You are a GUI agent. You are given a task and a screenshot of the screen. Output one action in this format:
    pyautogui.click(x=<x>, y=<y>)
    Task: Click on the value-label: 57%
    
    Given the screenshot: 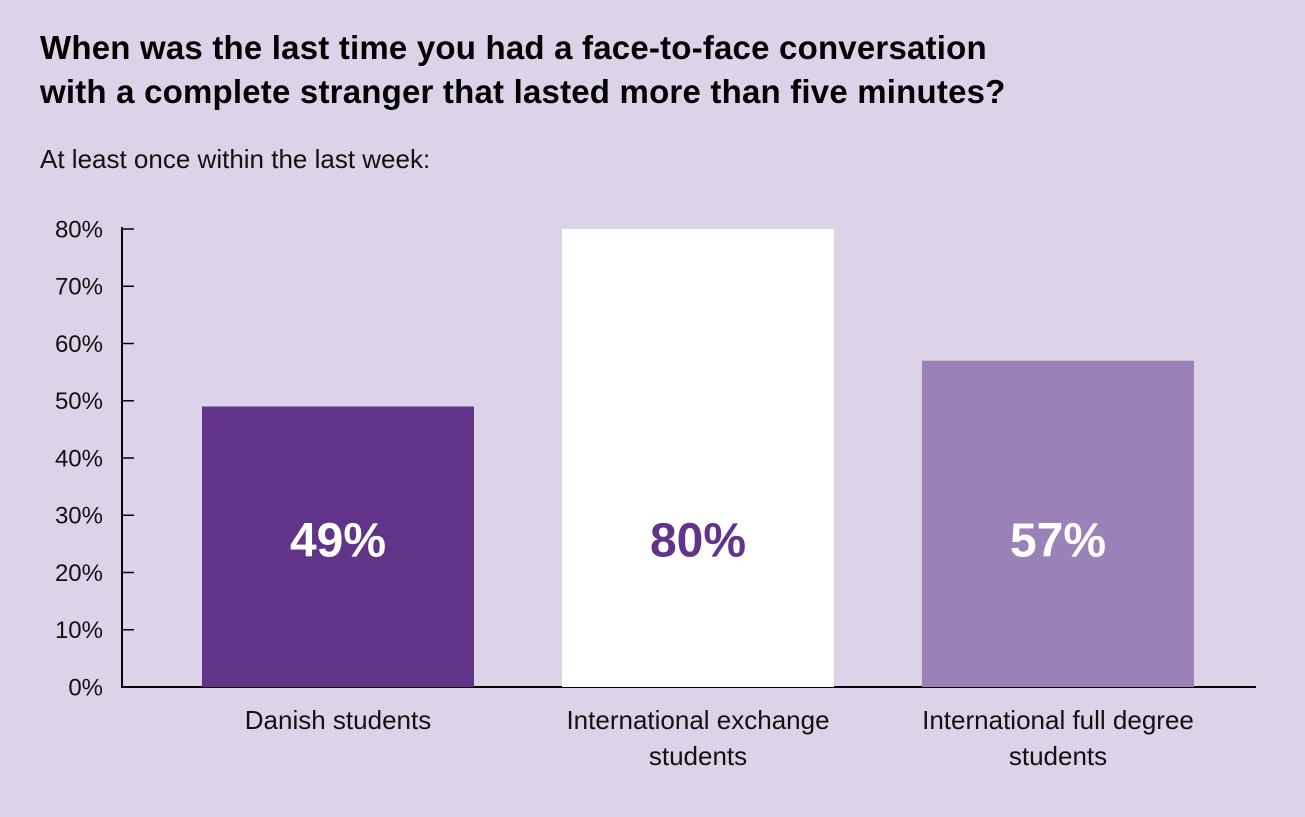 What is the action you would take?
    pyautogui.click(x=1058, y=541)
    